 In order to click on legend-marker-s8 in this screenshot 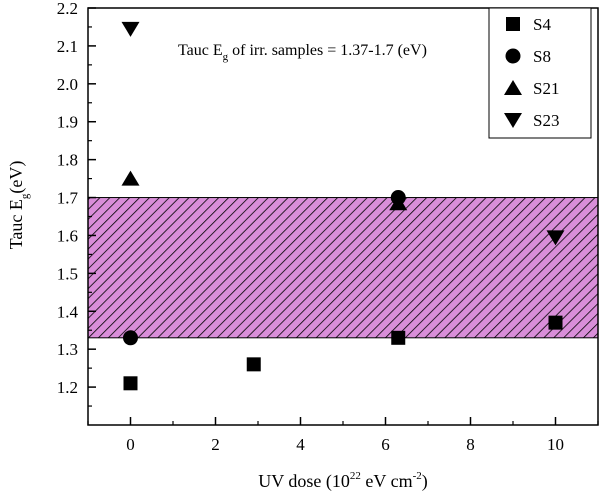, I will do `click(513, 56)`.